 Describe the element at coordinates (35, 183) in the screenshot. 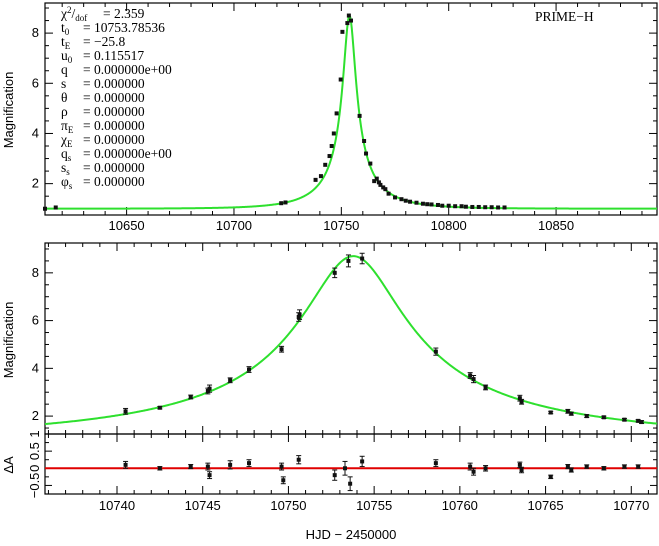

I see `top-y-tick-label: 2` at that location.